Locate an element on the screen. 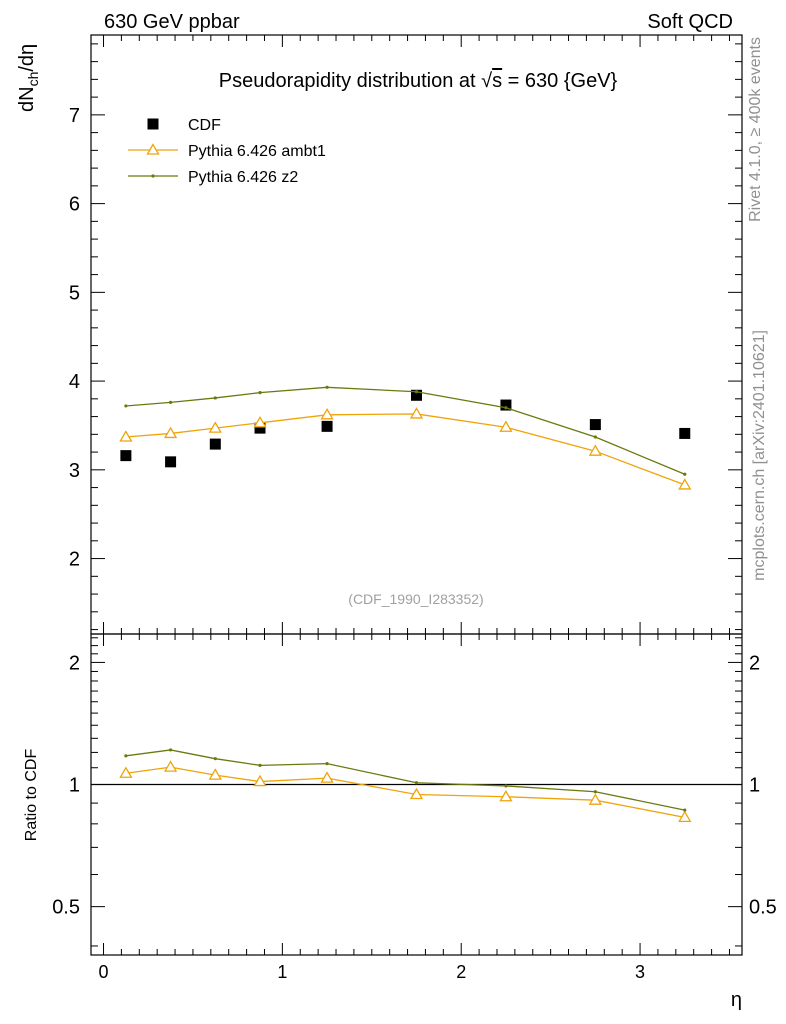 This screenshot has height=1024, width=786. x-tick-label: 1 is located at coordinates (282, 972).